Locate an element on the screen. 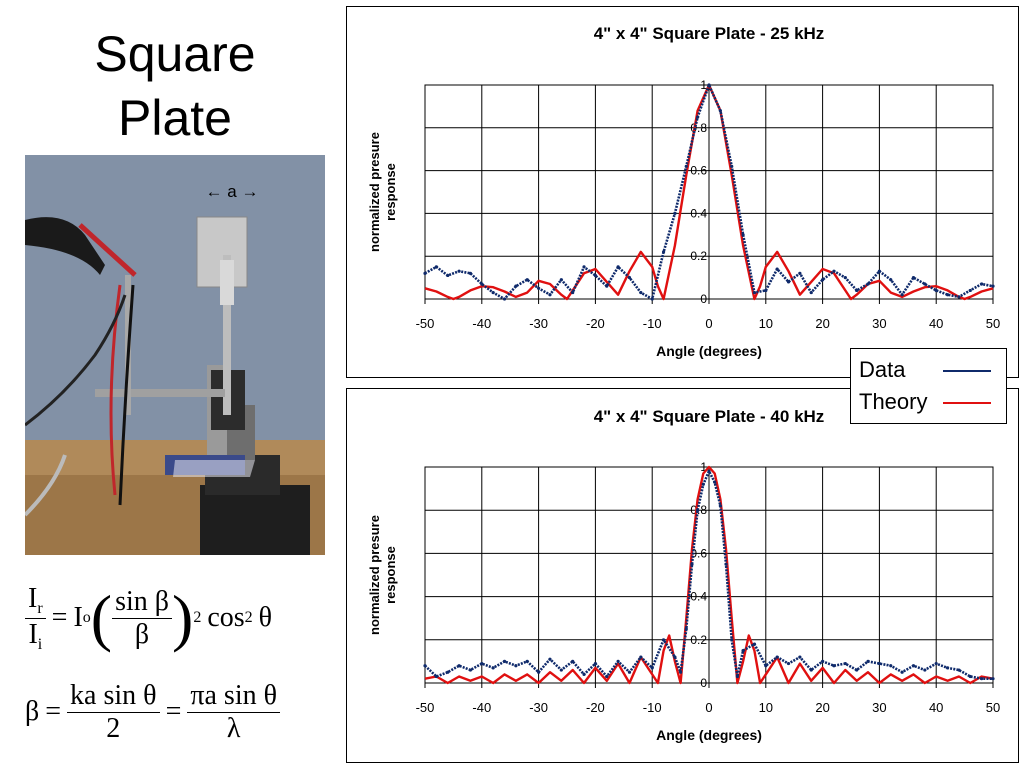 The height and width of the screenshot is (768, 1024). legend-label-theory: Theory is located at coordinates (893, 401).